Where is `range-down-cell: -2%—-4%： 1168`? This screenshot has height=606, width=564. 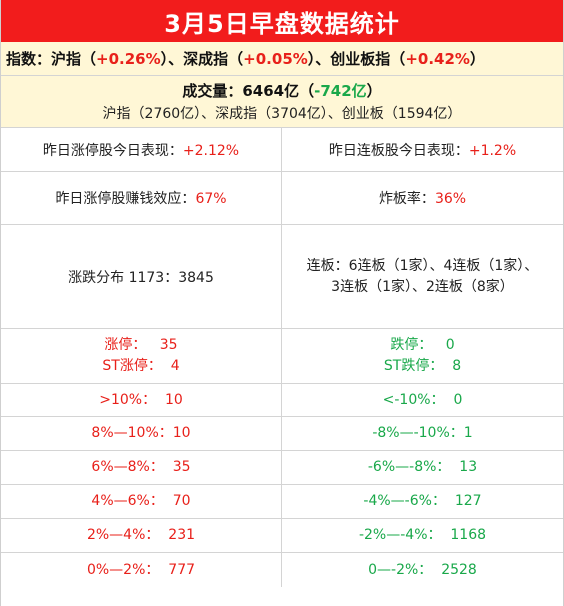
range-down-cell: -2%—-4%： 1168 is located at coordinates (422, 535).